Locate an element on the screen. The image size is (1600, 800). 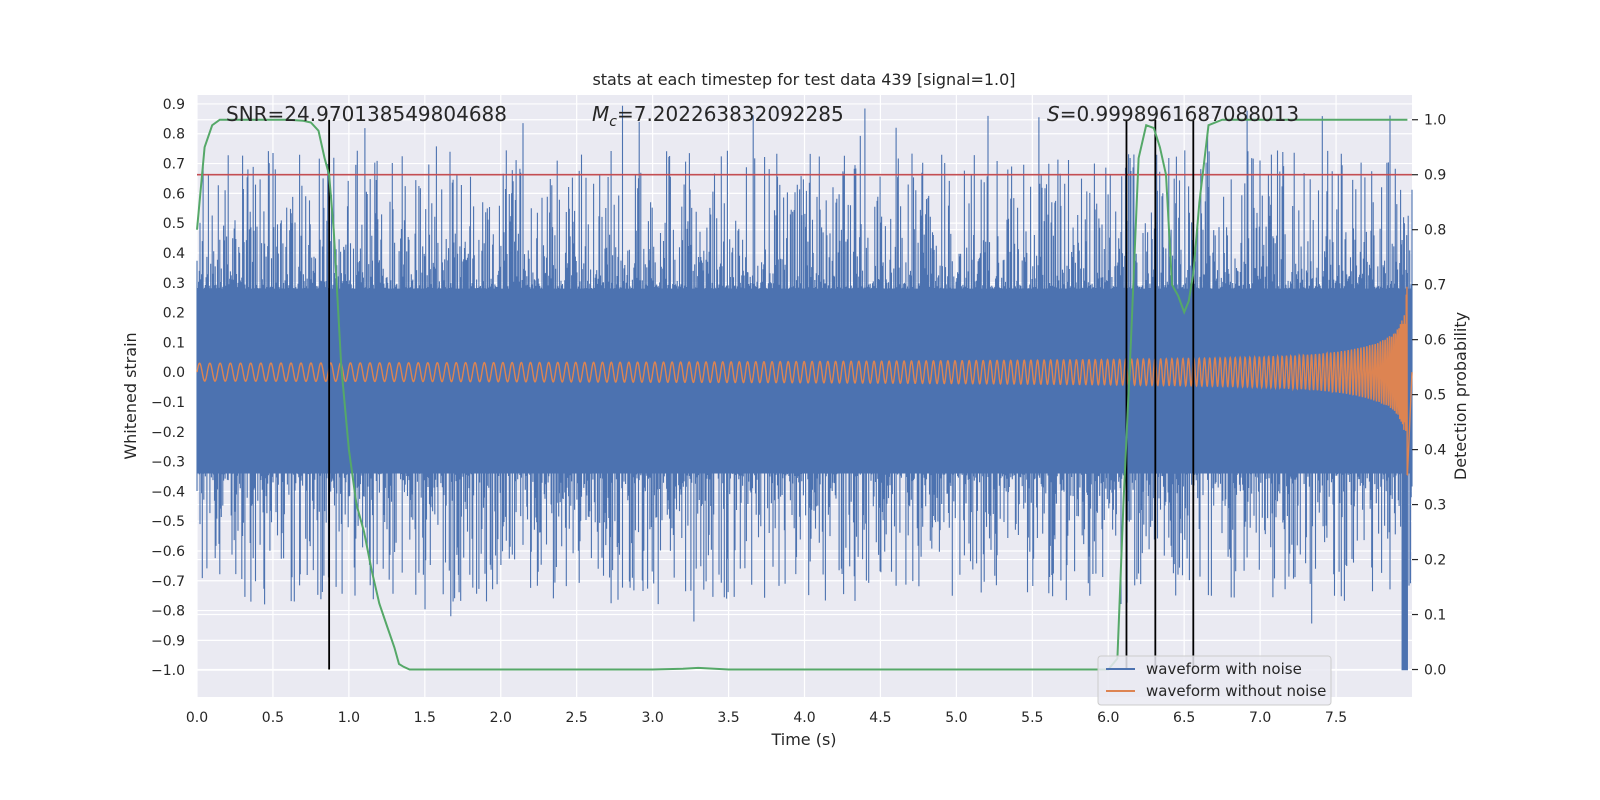
score-annotation: S=0.9998961687088013 is located at coordinates (1173, 114).